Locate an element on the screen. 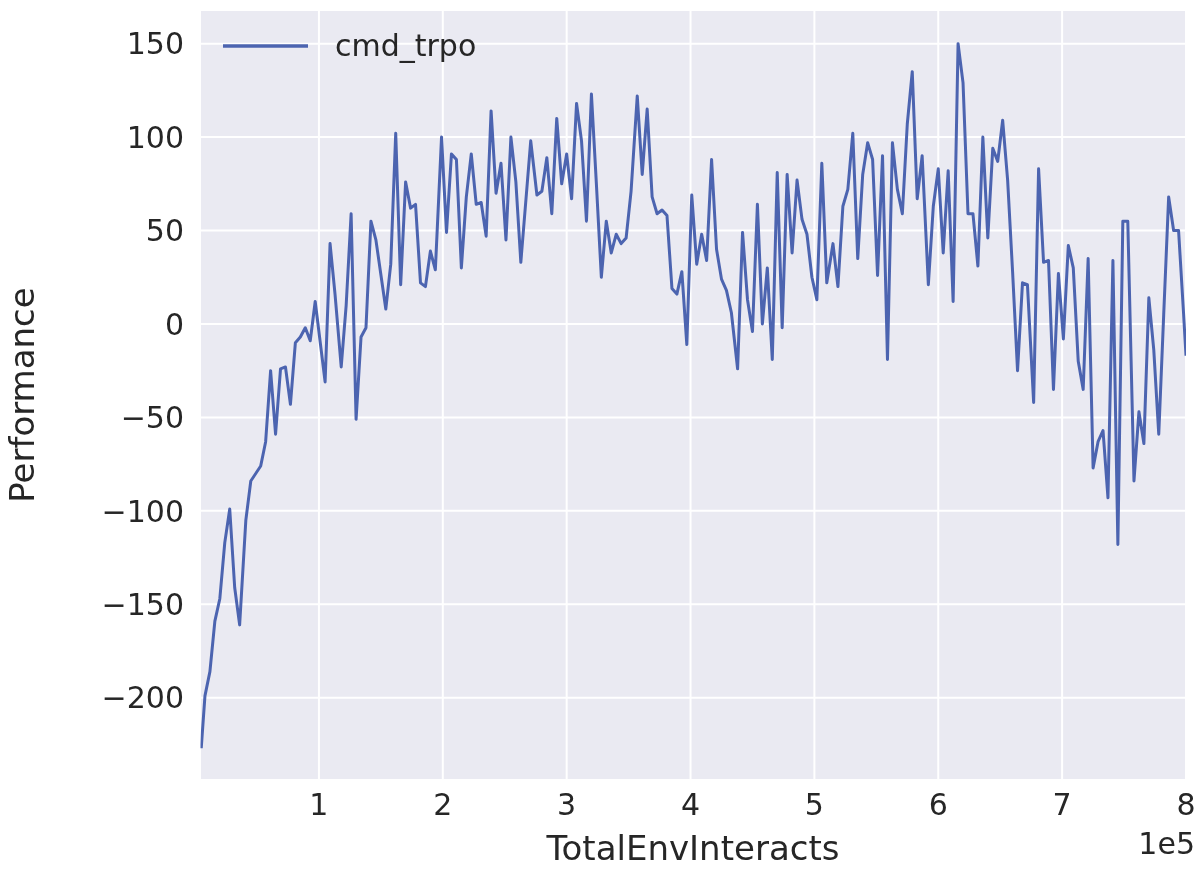 The image size is (1197, 875). y-axis-title: Performance is located at coordinates (22, 395).